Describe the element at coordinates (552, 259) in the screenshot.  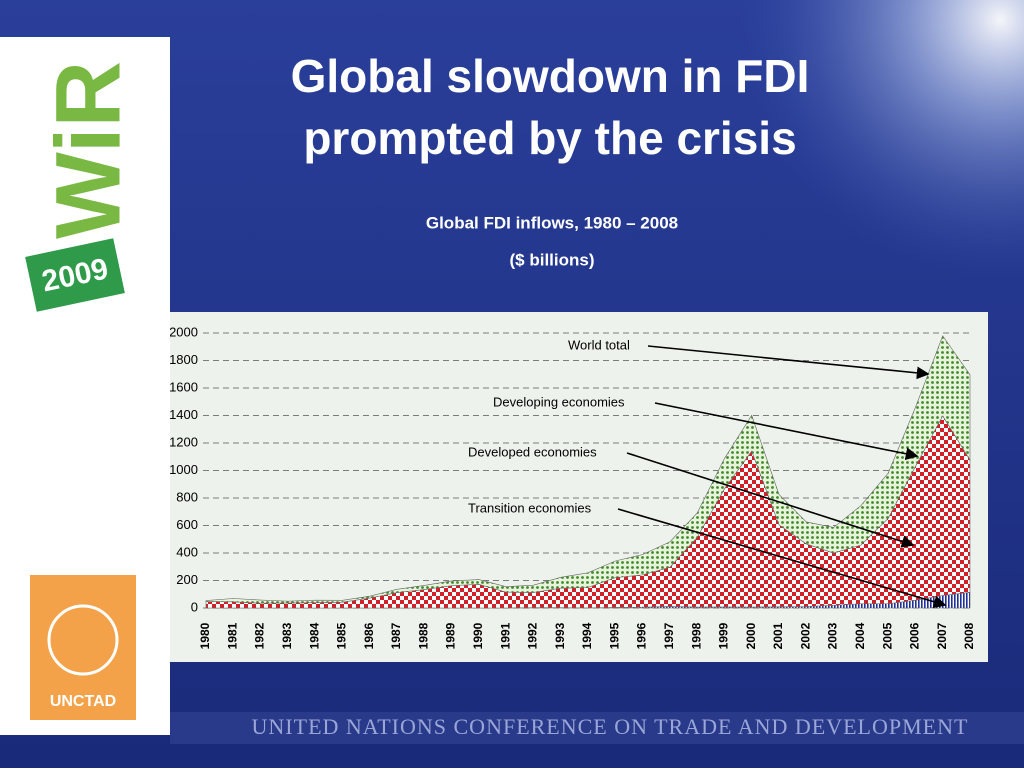
I see `chart-subtitle: ($ billions)` at that location.